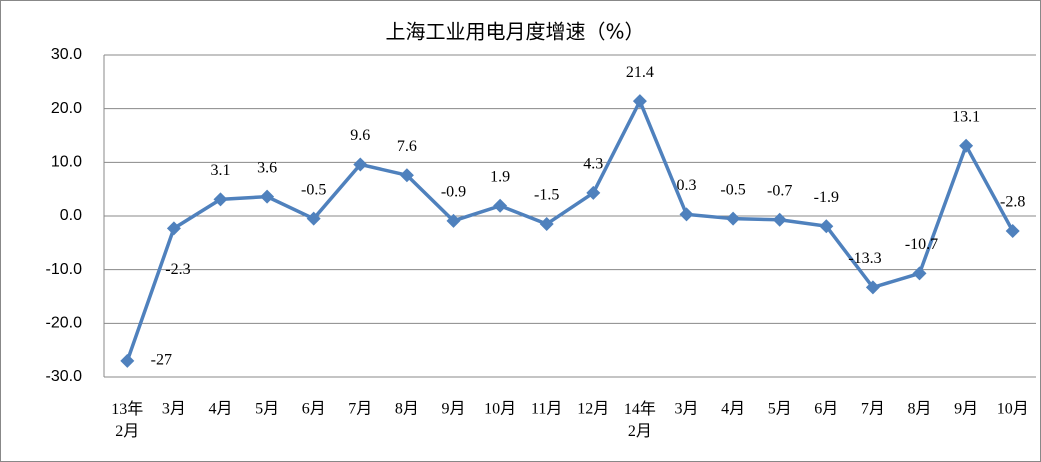 The height and width of the screenshot is (462, 1041). What do you see at coordinates (921, 244) in the screenshot?
I see `data-label: -10.7` at bounding box center [921, 244].